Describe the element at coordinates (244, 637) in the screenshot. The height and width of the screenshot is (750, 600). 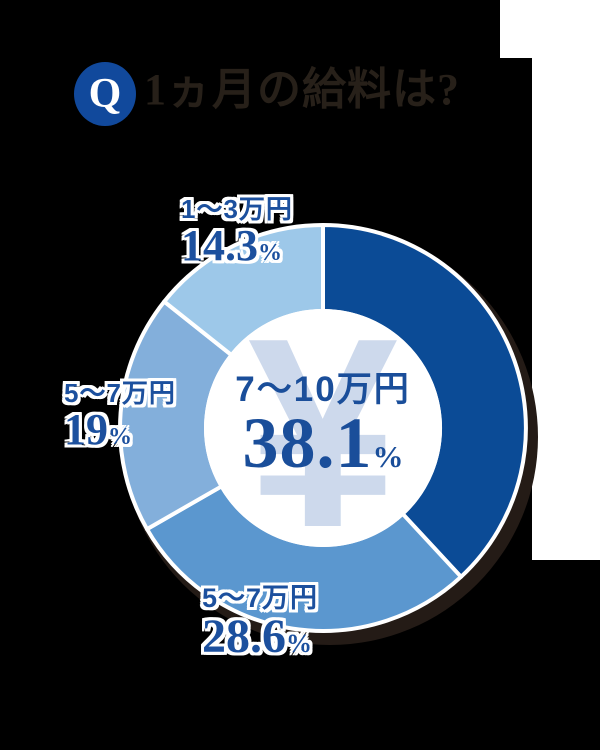
I see `segment-bottom-value: 28.6` at that location.